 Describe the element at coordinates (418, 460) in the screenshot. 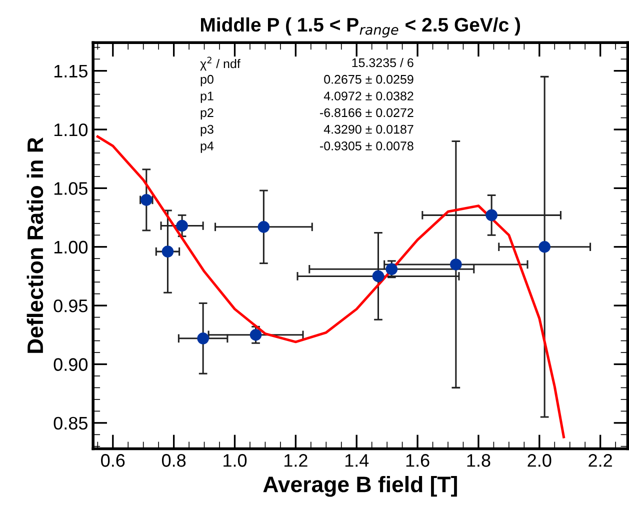

I see `x-tick-label: 1.6` at that location.